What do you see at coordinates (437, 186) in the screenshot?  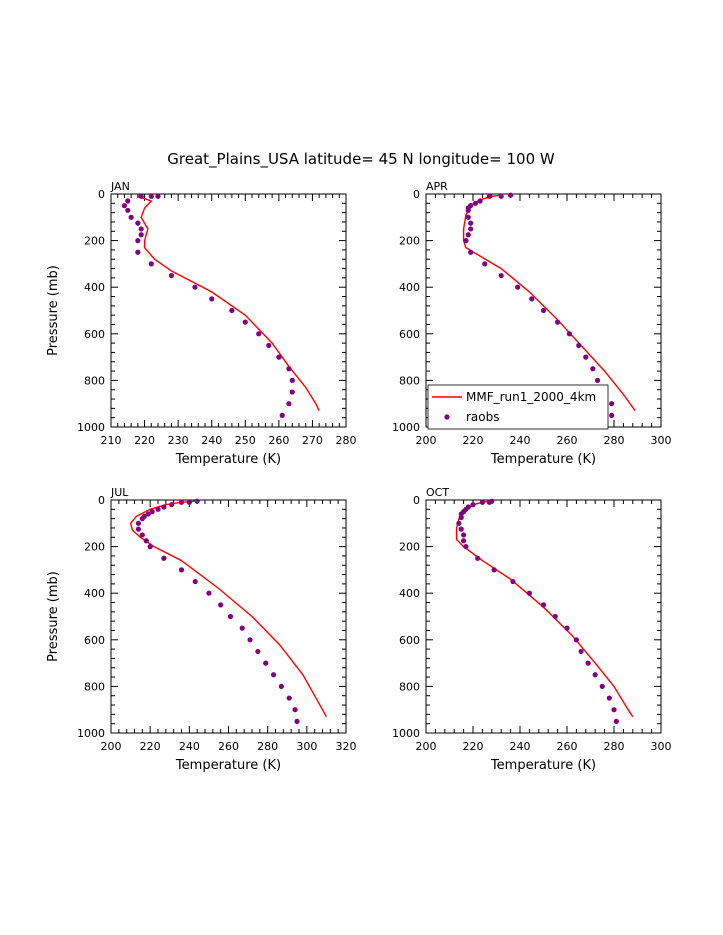 I see `panel-label: APR` at bounding box center [437, 186].